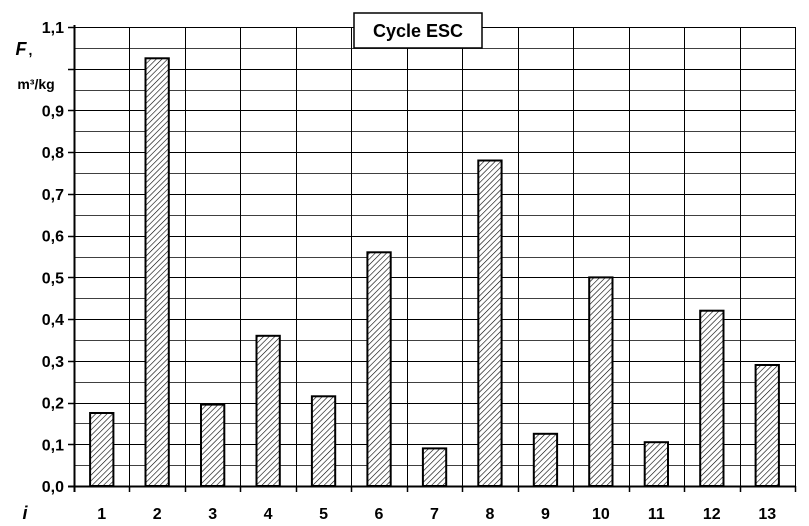 The width and height of the screenshot is (809, 526). I want to click on y-axis-unit: m³/kg, so click(35, 84).